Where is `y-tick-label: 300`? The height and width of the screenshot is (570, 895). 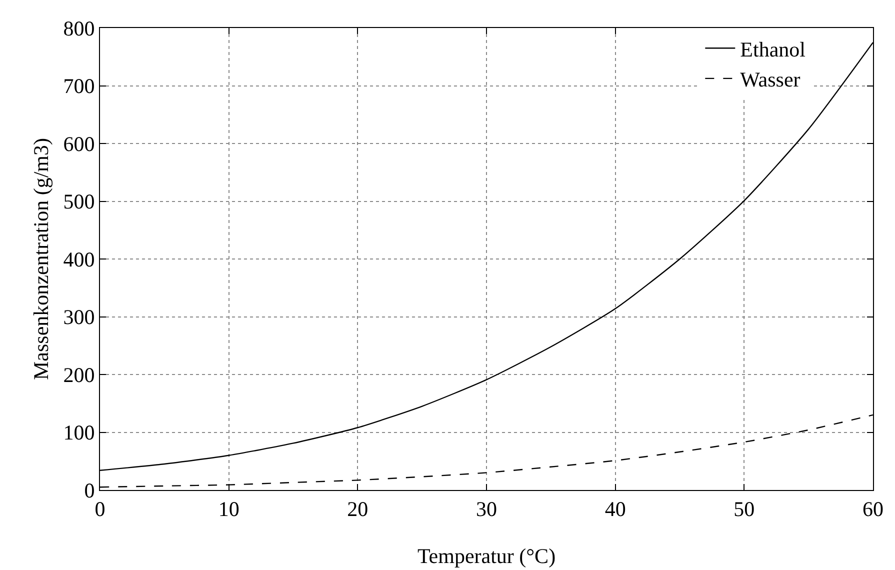
y-tick-label: 300 is located at coordinates (79, 317).